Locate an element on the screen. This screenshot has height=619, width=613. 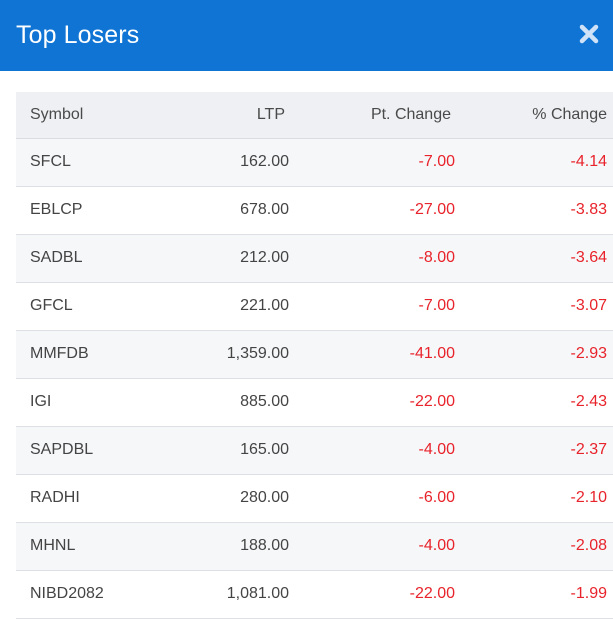
close-icon is located at coordinates (589, 34).